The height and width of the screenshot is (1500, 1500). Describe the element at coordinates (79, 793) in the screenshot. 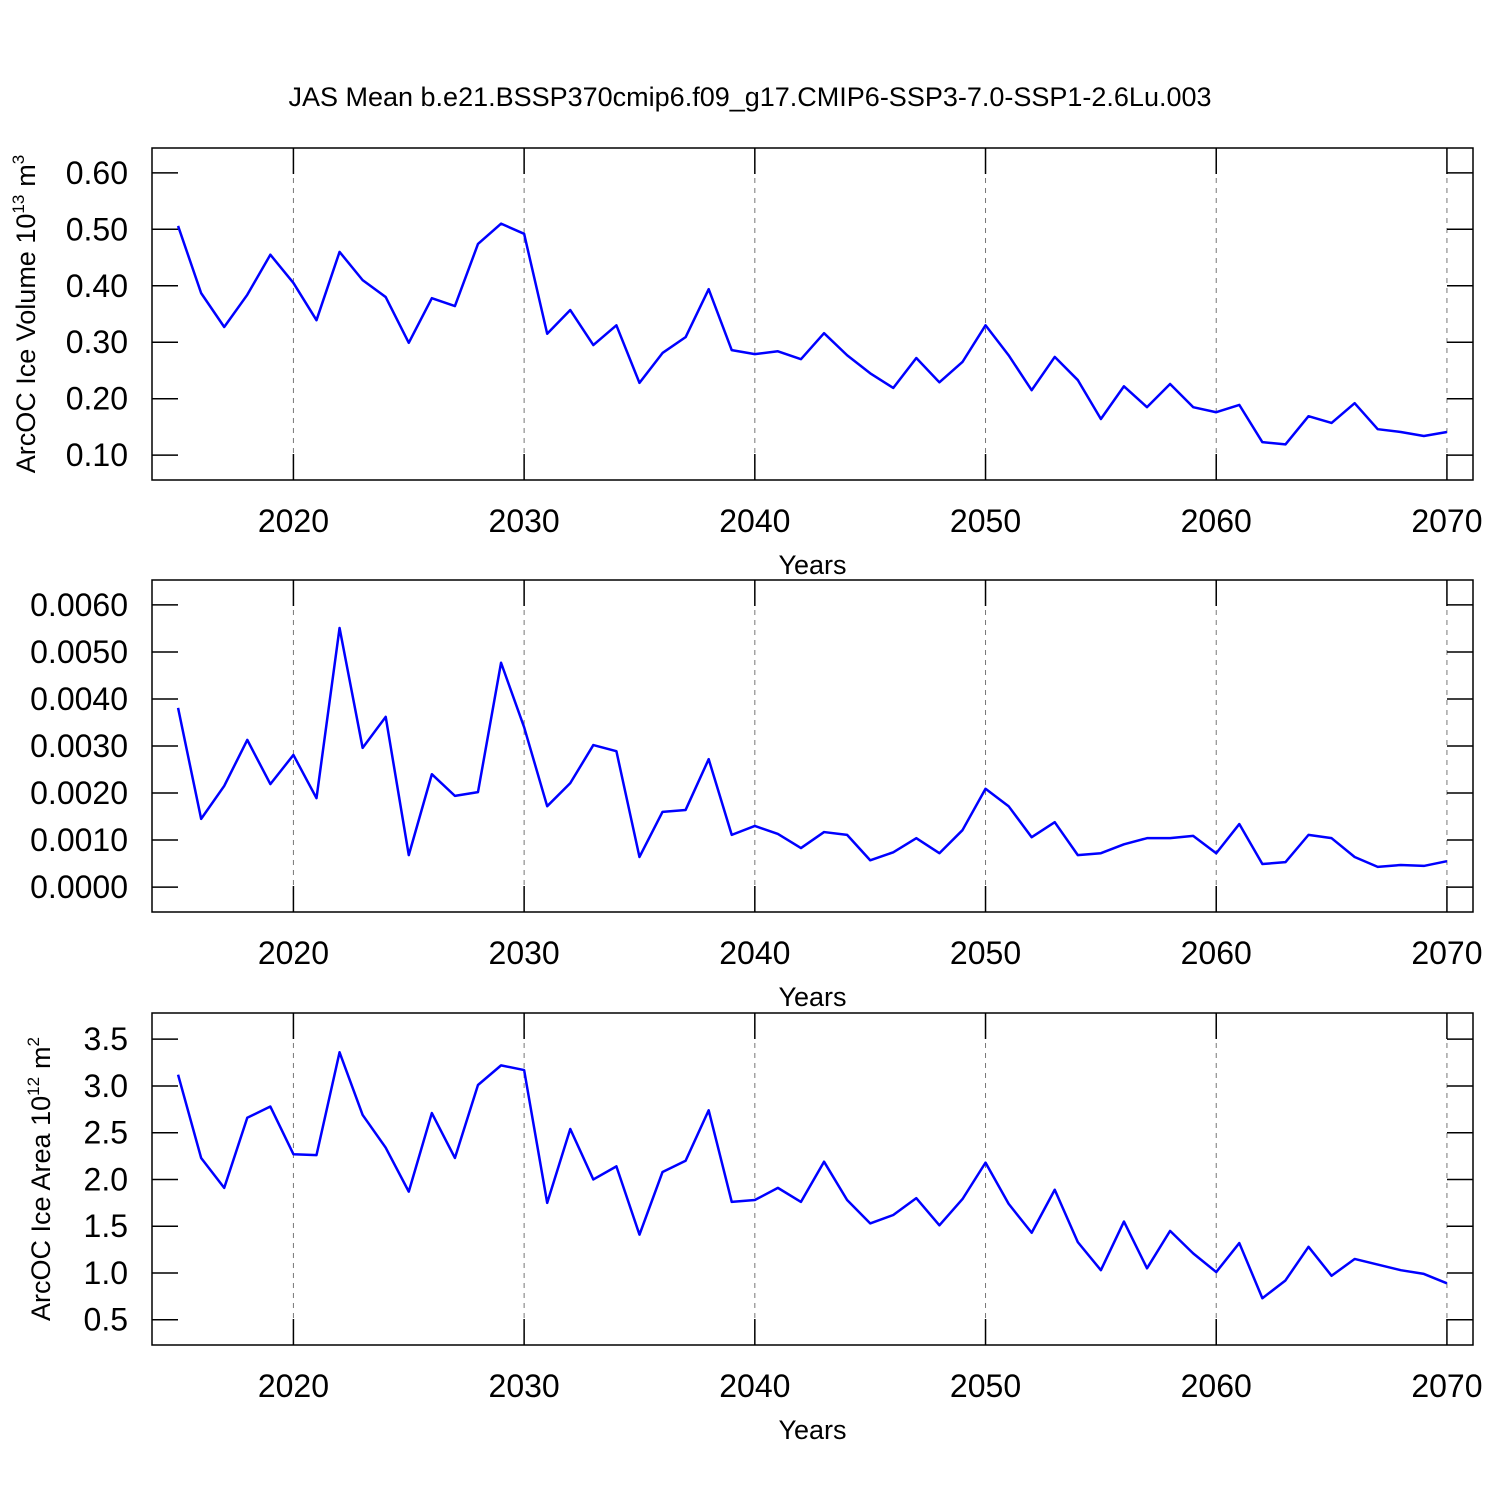

I see `y-tick-label: 0.0020` at that location.